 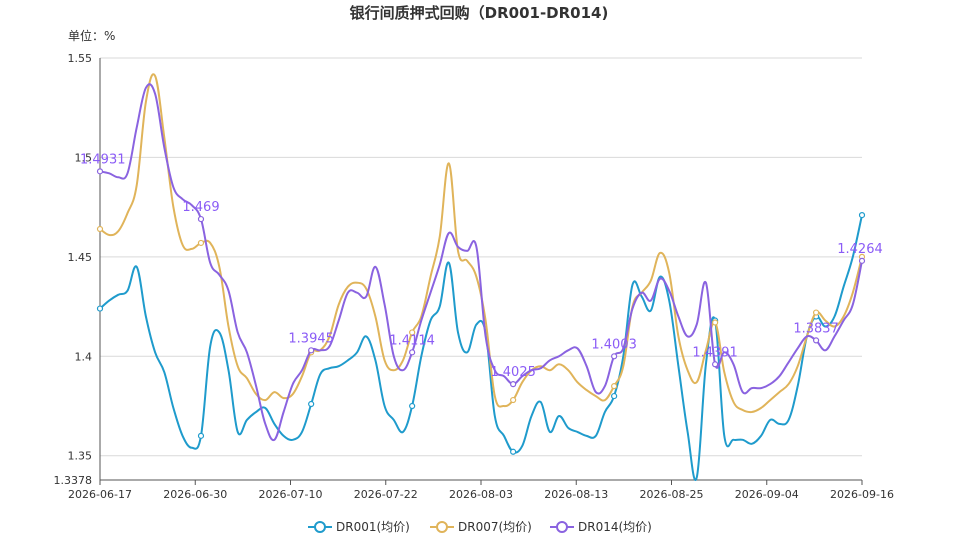 I want to click on x-tick-label: 2026-08-13, so click(x=576, y=494).